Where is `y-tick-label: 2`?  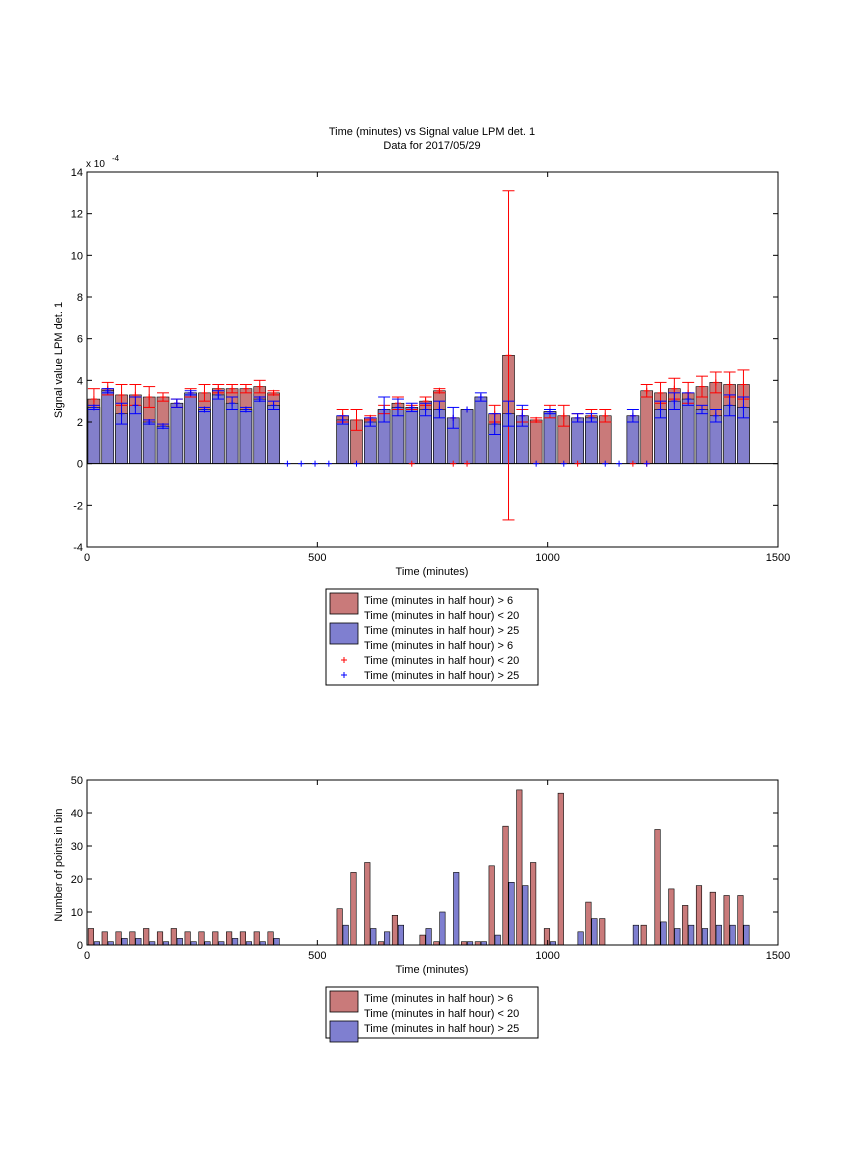
y-tick-label: 2 is located at coordinates (80, 423).